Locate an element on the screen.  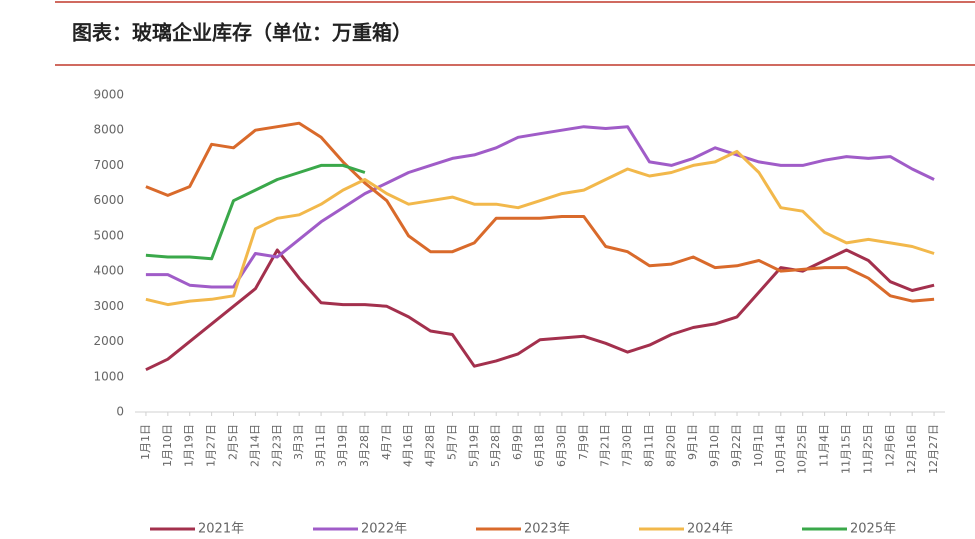
x-tick-label: 5月28日 is located at coordinates (495, 445).